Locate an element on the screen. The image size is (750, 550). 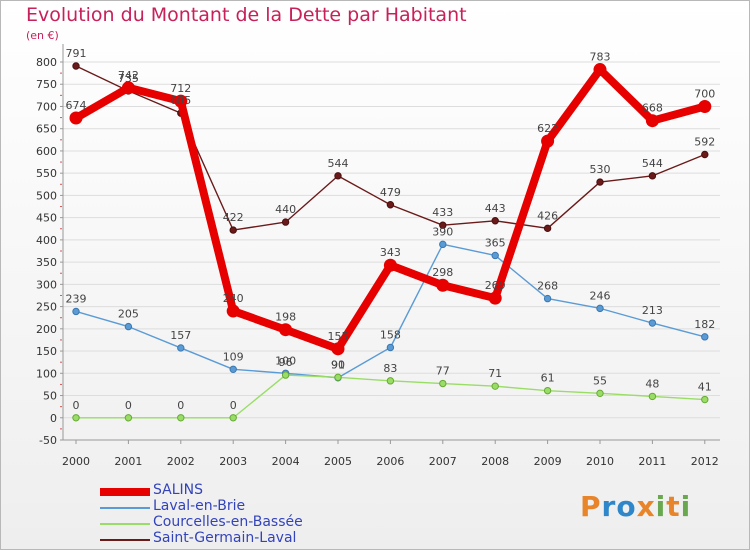
y-tick-label: 200 is located at coordinates (46, 329).